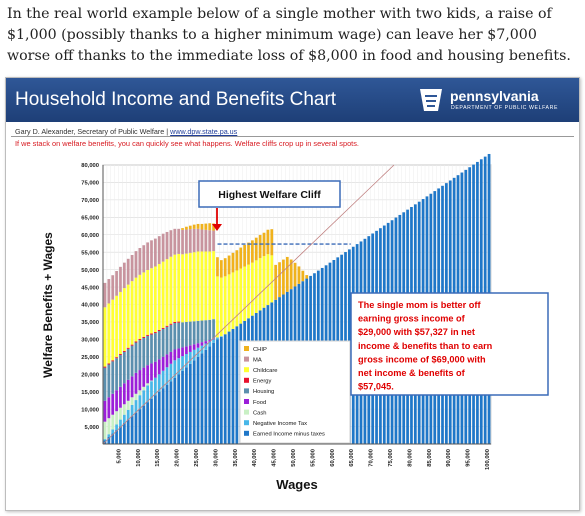 The image size is (585, 516). Describe the element at coordinates (90, 358) in the screenshot. I see `y-tick-label: 25,000` at that location.